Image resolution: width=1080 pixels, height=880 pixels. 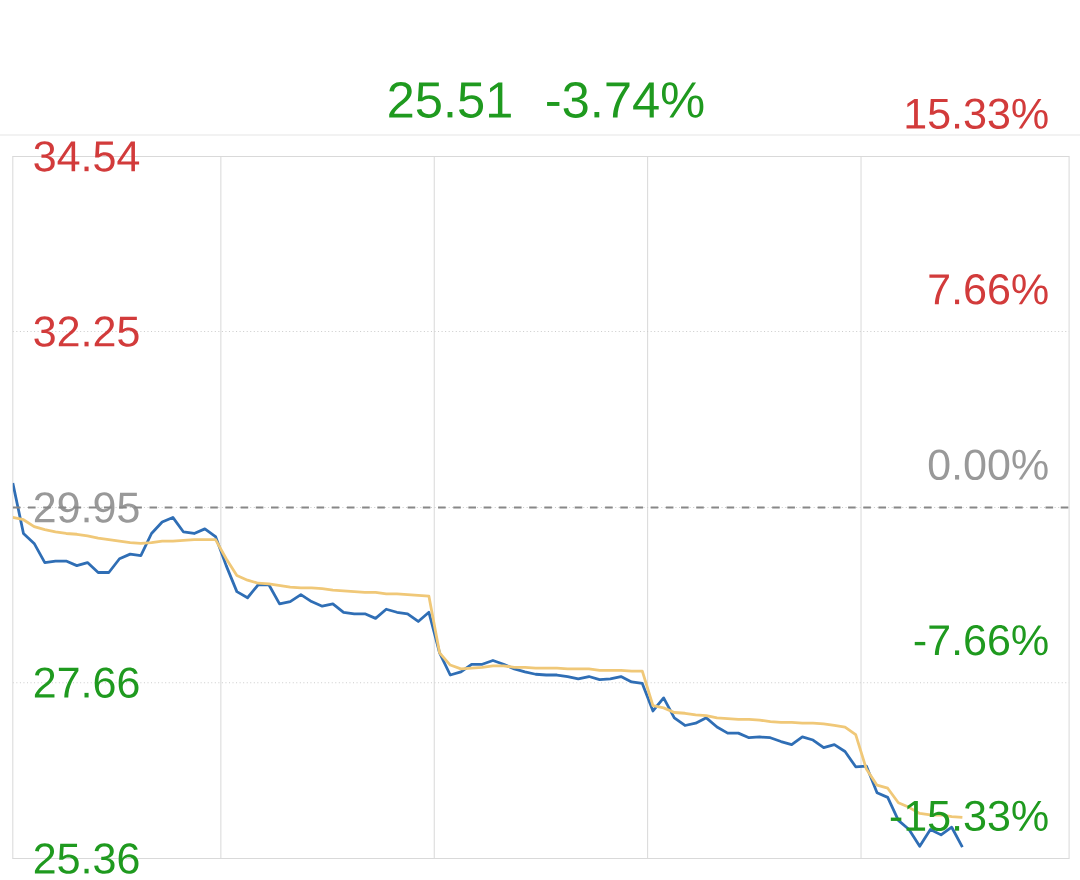 What do you see at coordinates (86, 858) in the screenshot?
I see `y-tick-label: 25.36` at bounding box center [86, 858].